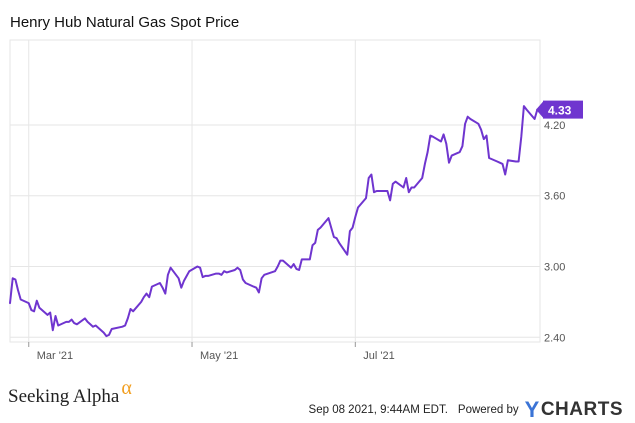 The image size is (635, 423). Describe the element at coordinates (581, 409) in the screenshot. I see `ycharts-wordmark: CHARTS` at that location.